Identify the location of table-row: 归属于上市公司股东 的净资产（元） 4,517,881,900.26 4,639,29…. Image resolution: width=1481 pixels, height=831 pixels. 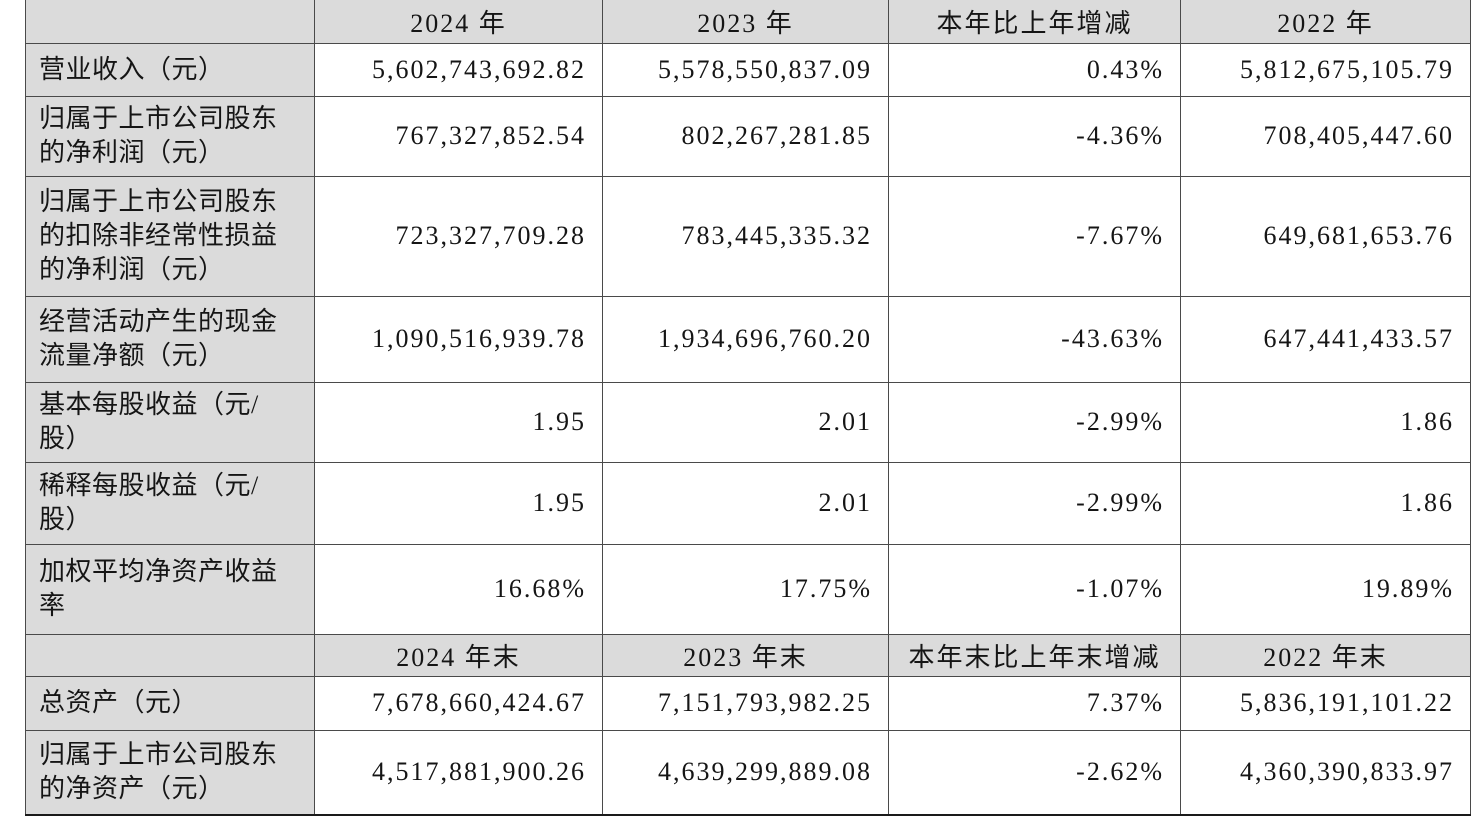
(748, 772).